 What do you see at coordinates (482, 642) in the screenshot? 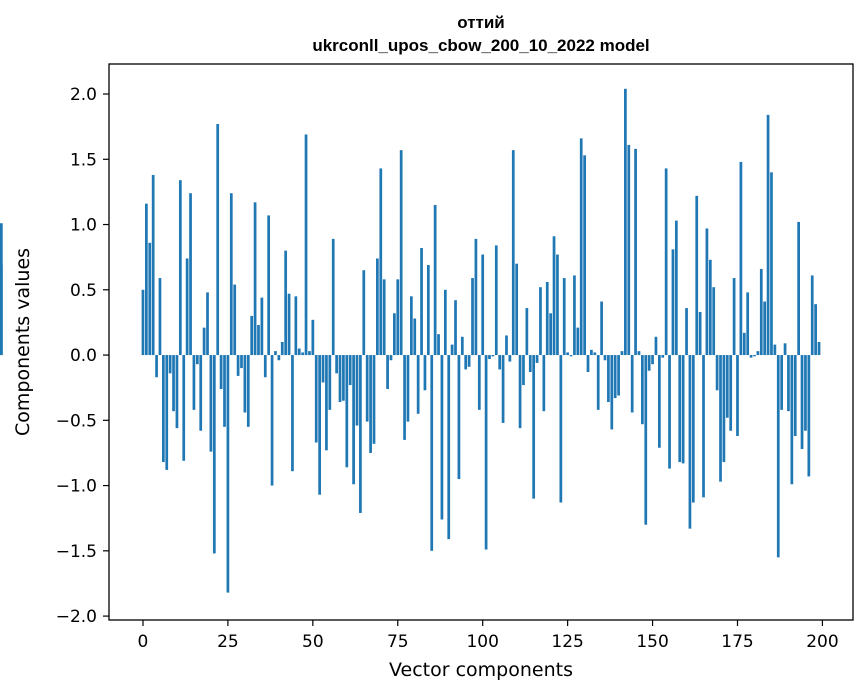
I see `x-tick-label: 100` at bounding box center [482, 642].